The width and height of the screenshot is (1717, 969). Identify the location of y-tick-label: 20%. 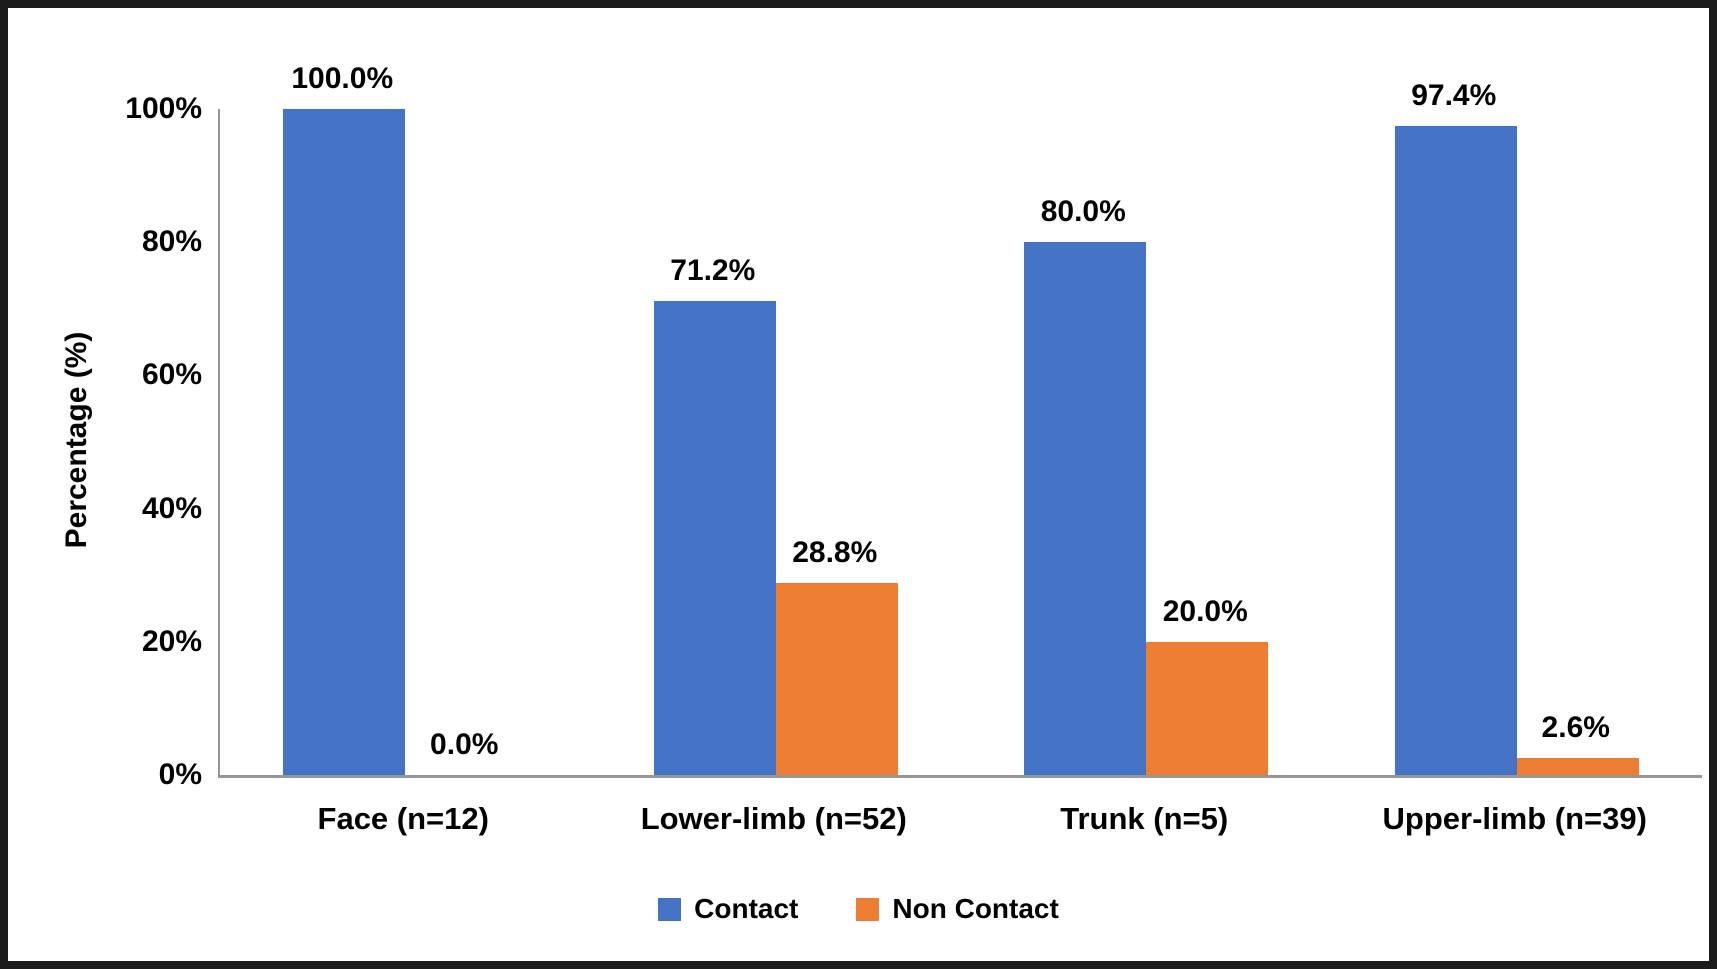
(171, 641).